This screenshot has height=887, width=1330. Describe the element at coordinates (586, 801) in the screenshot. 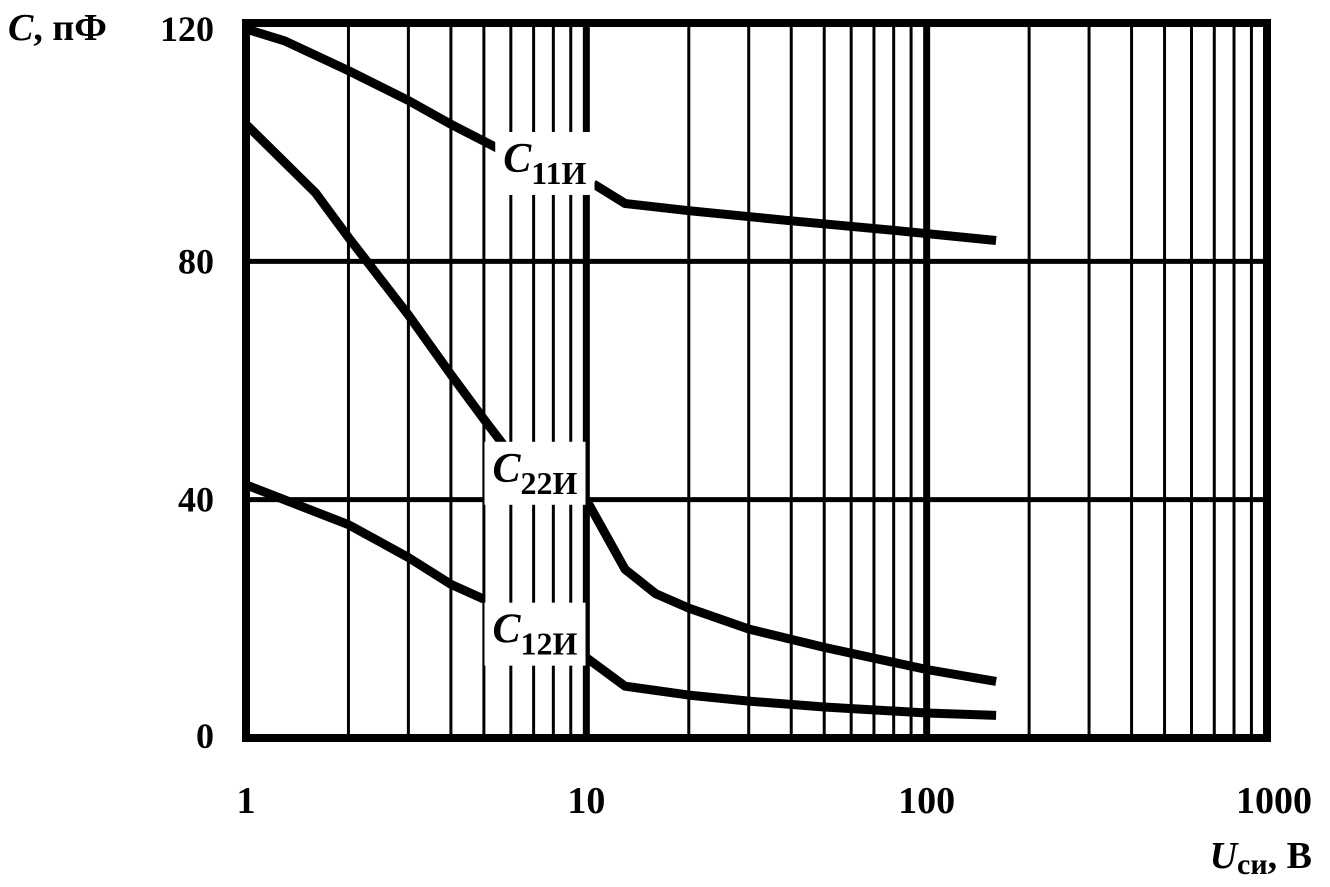

I see `x-tick-label: 10` at that location.